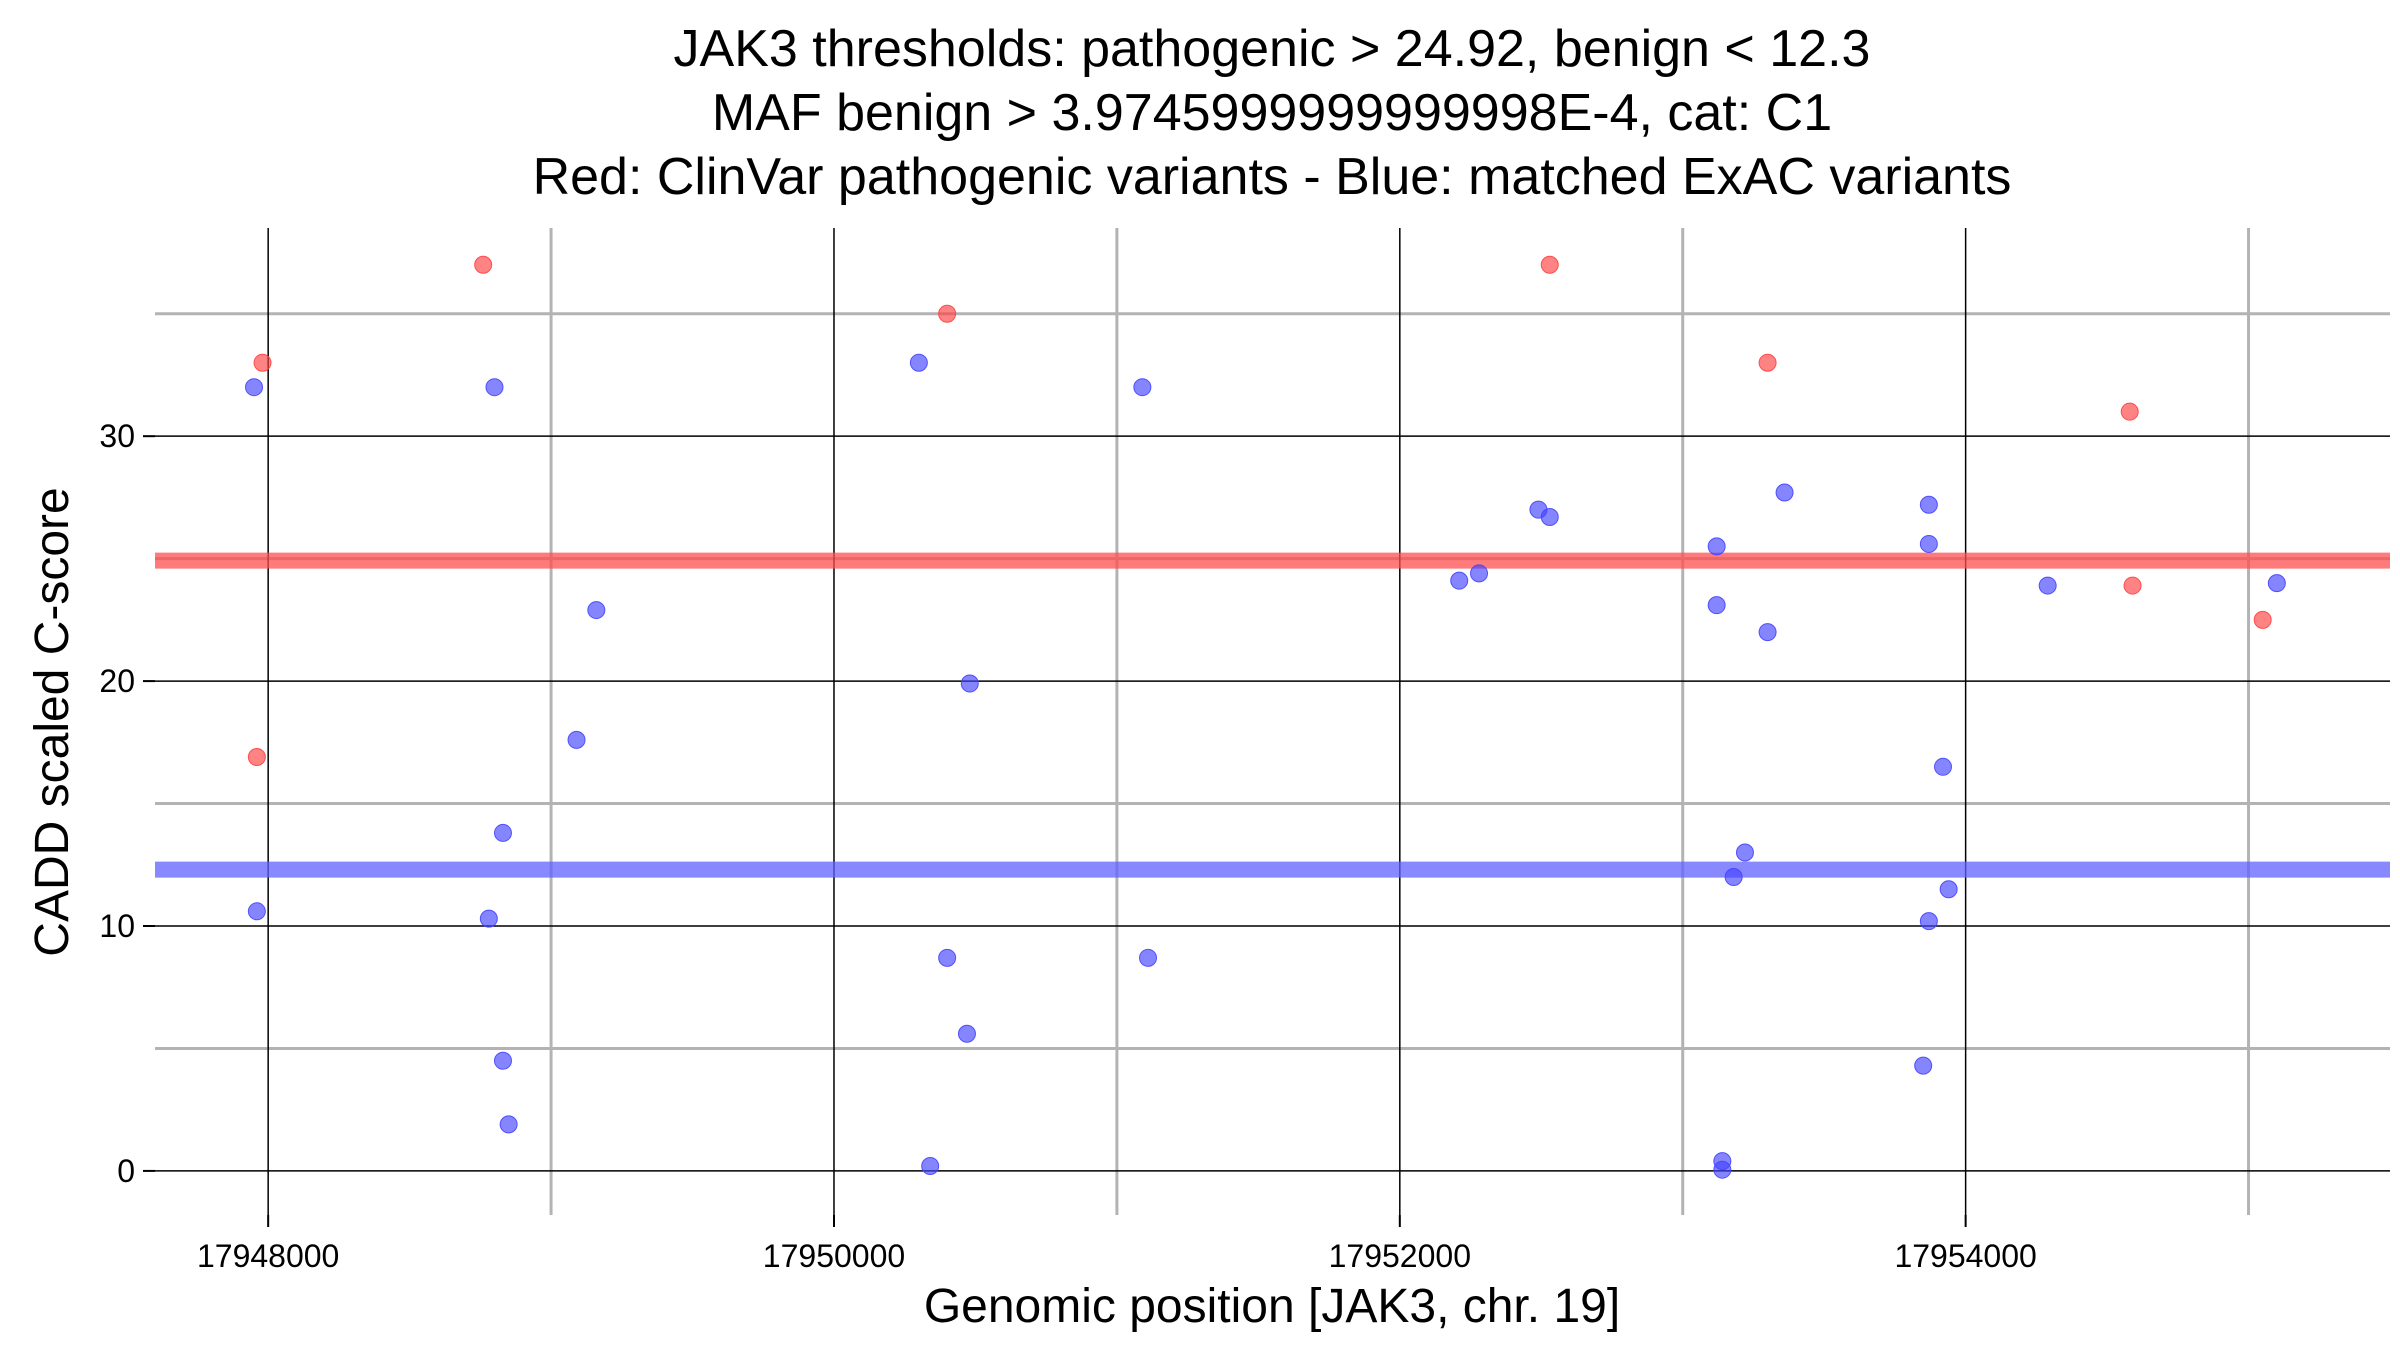  What do you see at coordinates (1272, 1306) in the screenshot?
I see `x-axis-label: Genomic position [JAK3, chr. 19]` at bounding box center [1272, 1306].